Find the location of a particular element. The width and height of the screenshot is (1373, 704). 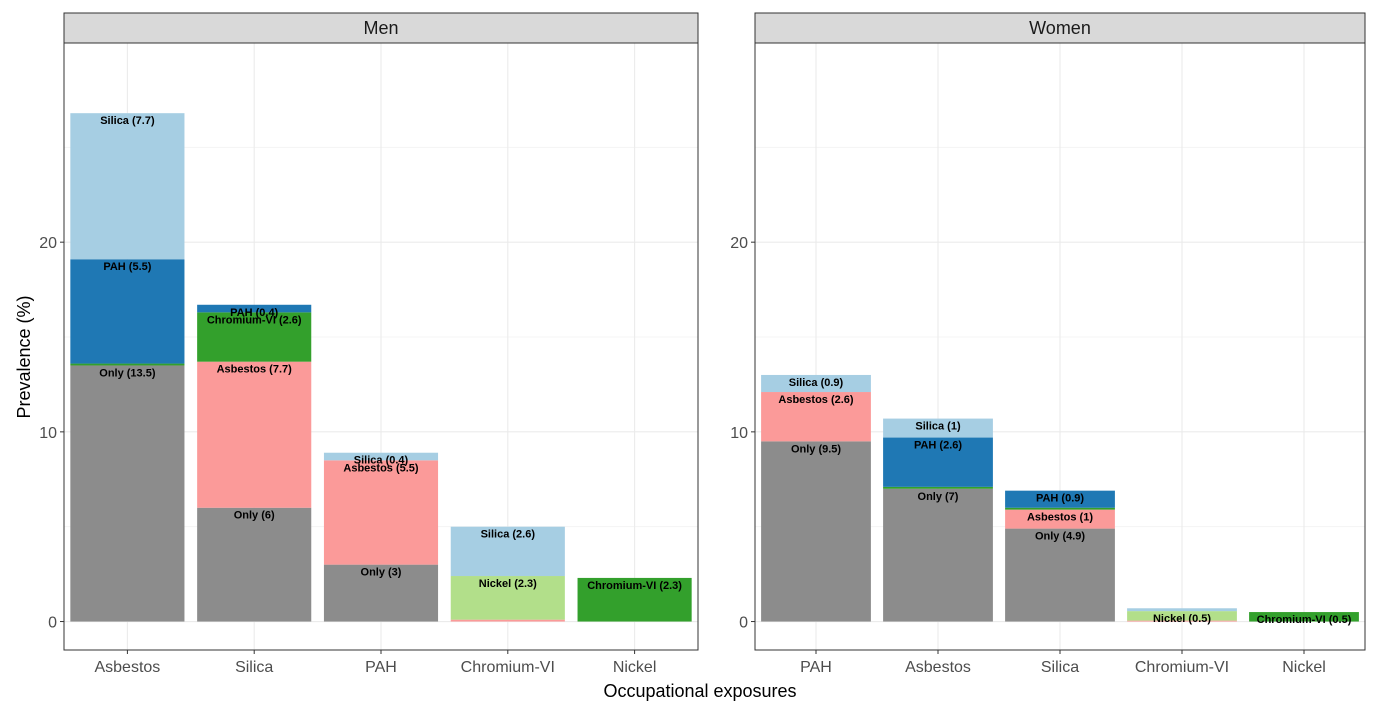

data-label: PAH (0.4) is located at coordinates (254, 313).